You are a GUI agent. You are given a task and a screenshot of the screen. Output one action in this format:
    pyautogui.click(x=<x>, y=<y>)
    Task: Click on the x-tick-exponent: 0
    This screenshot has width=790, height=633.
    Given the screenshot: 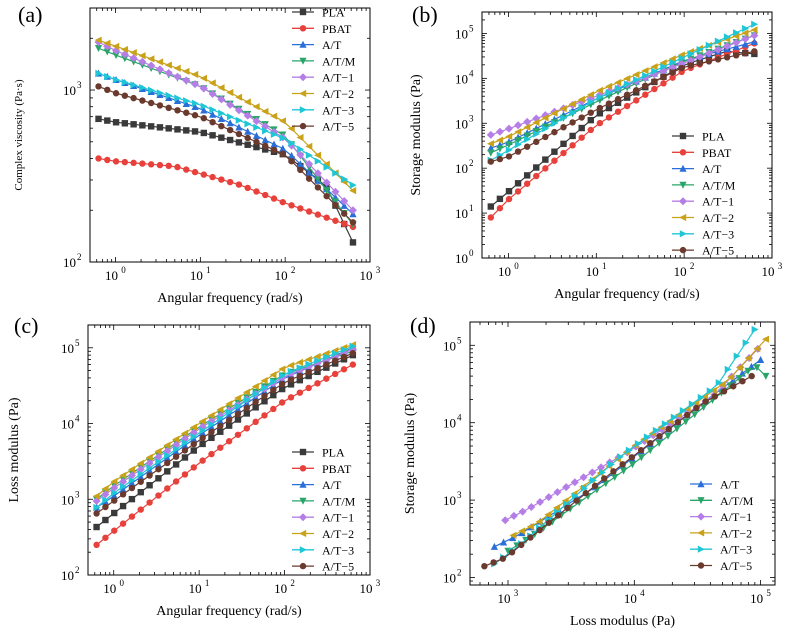 What is the action you would take?
    pyautogui.click(x=123, y=270)
    